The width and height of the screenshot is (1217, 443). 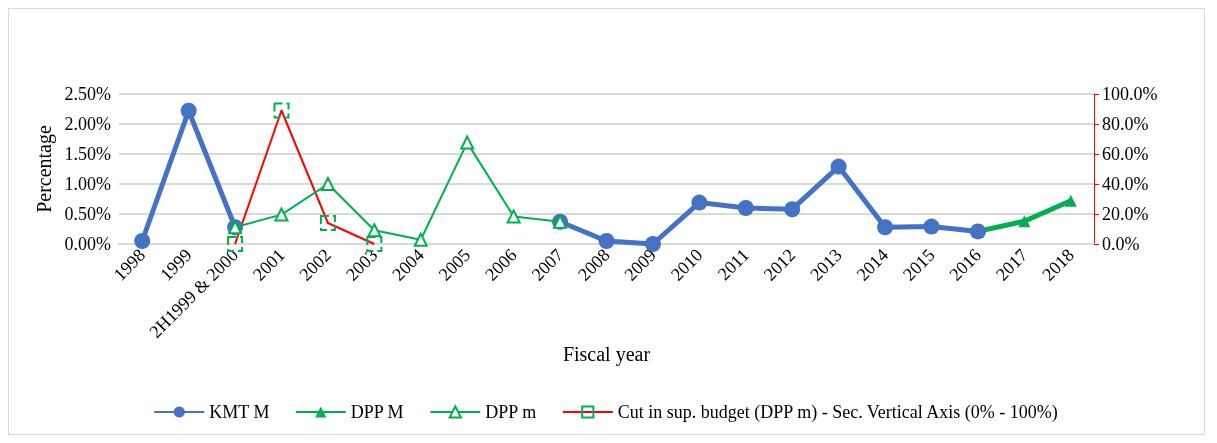 What do you see at coordinates (87, 124) in the screenshot?
I see `y-tick-label: 2.00%` at bounding box center [87, 124].